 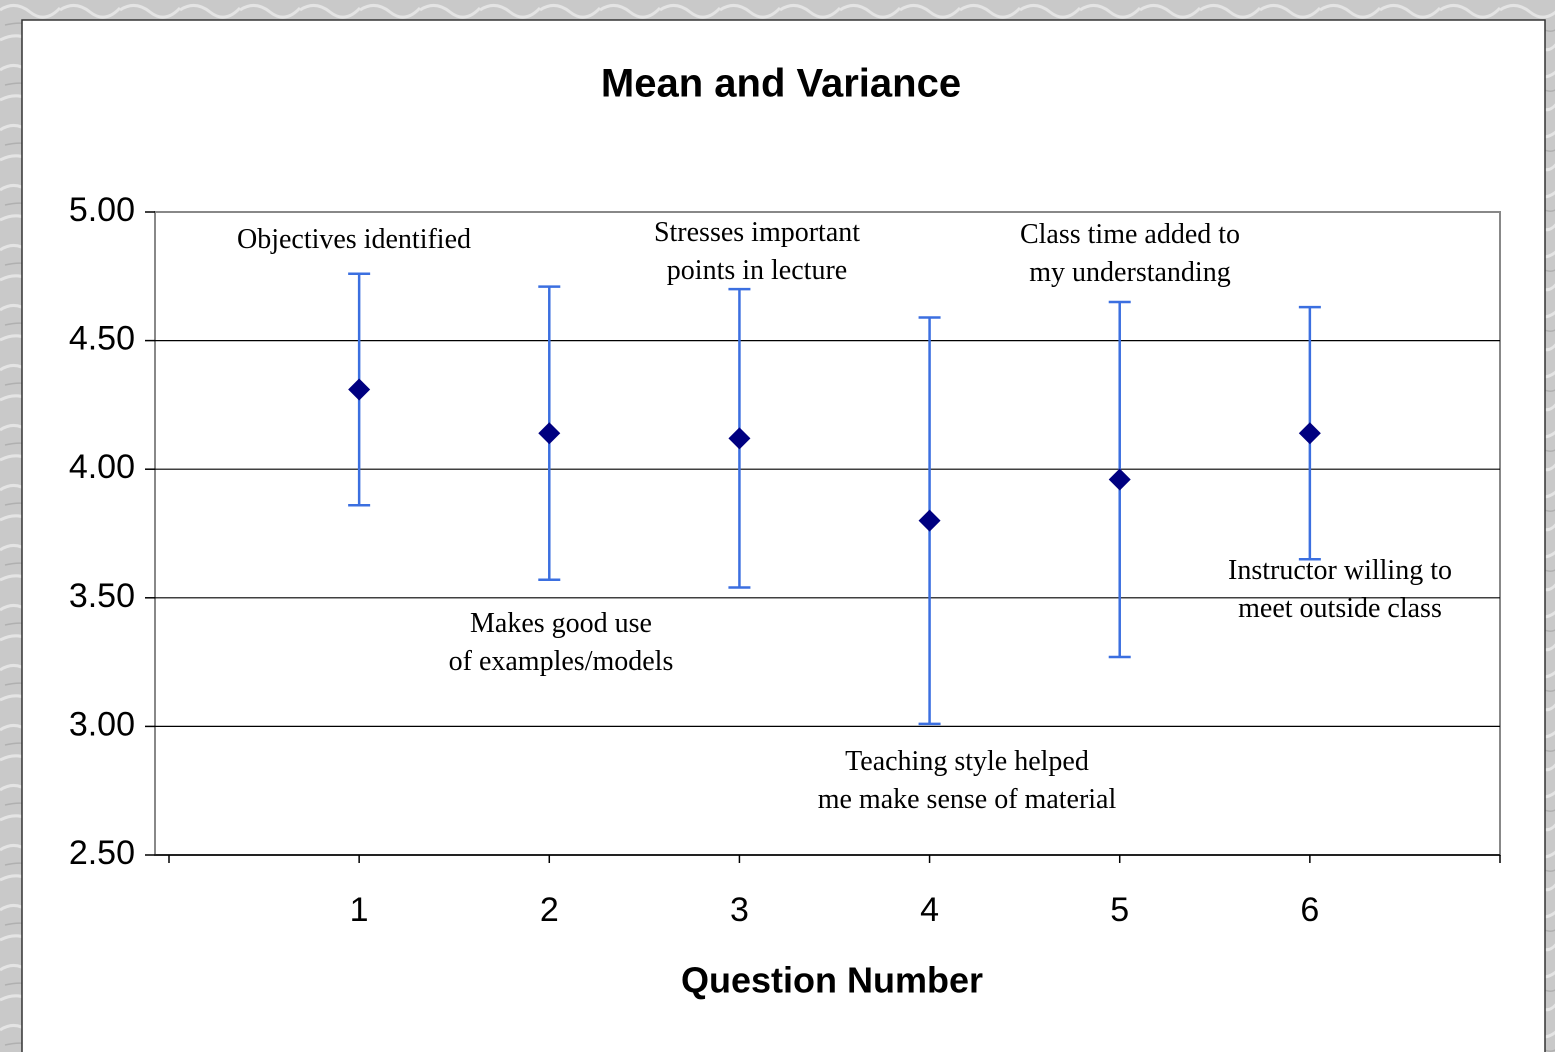 I want to click on x-tick-label: 5, so click(x=1119, y=910).